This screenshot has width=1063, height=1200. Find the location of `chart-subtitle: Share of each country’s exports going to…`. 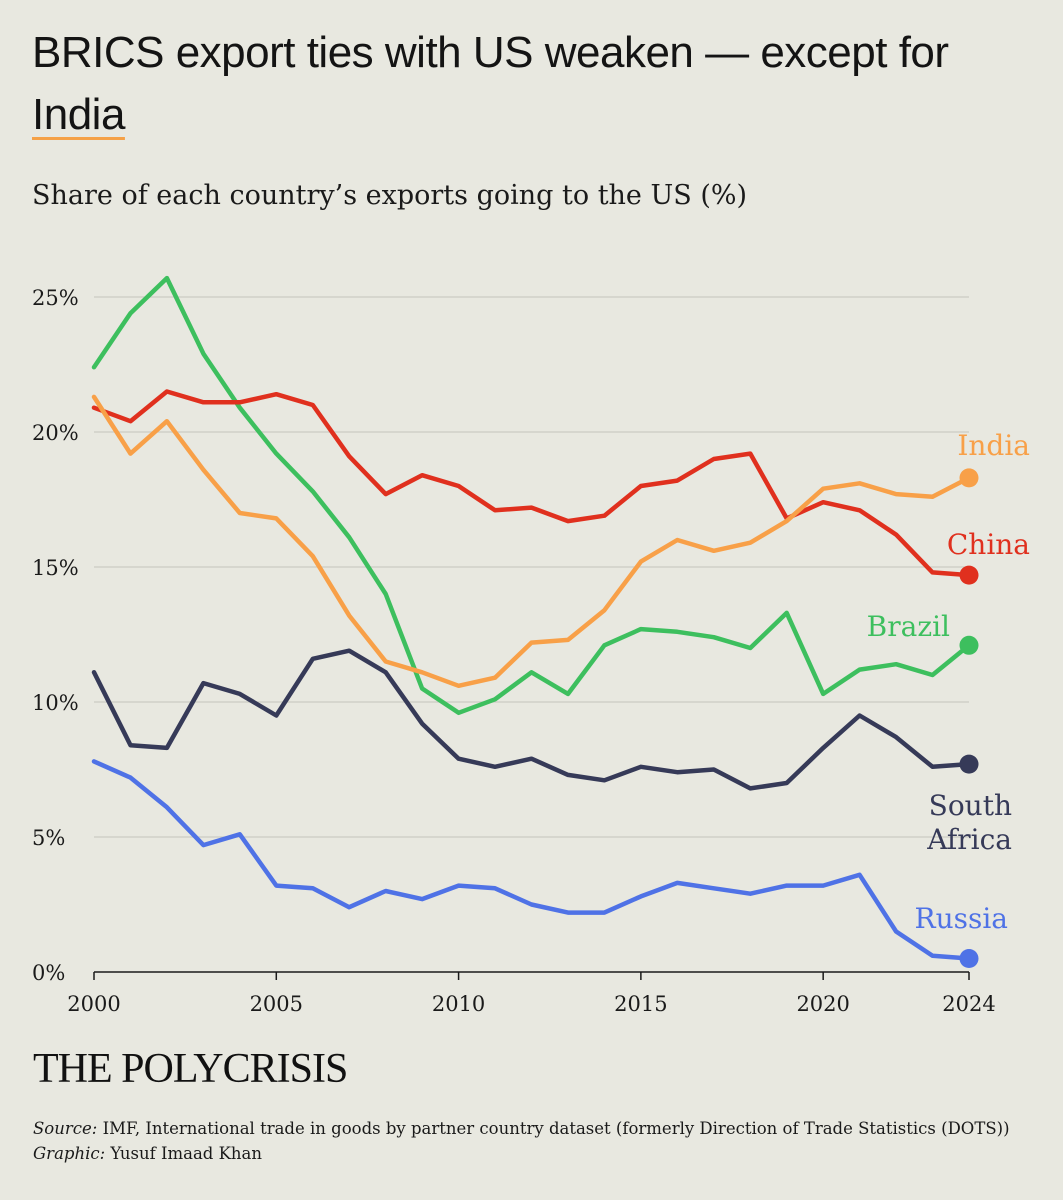

chart-subtitle: Share of each country’s exports going to… is located at coordinates (390, 195).